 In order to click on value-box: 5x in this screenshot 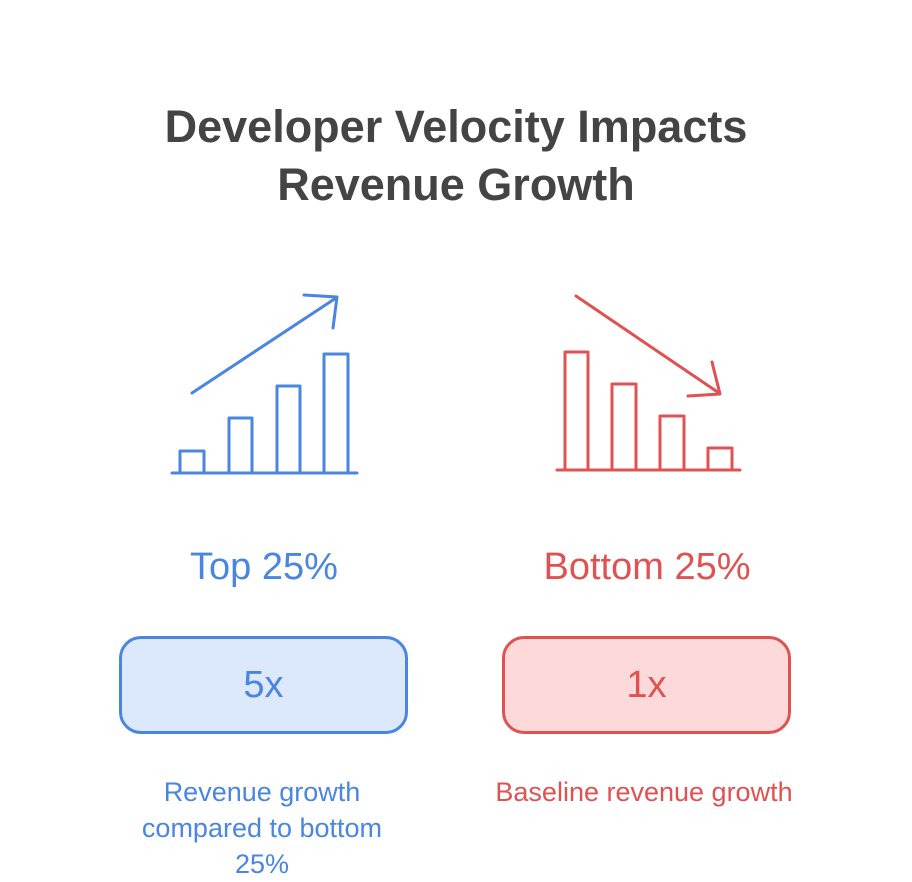, I will do `click(263, 685)`.